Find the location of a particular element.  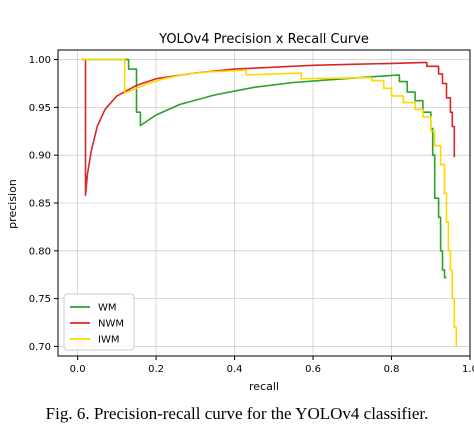

x-tick-label: 0.0 is located at coordinates (78, 369).